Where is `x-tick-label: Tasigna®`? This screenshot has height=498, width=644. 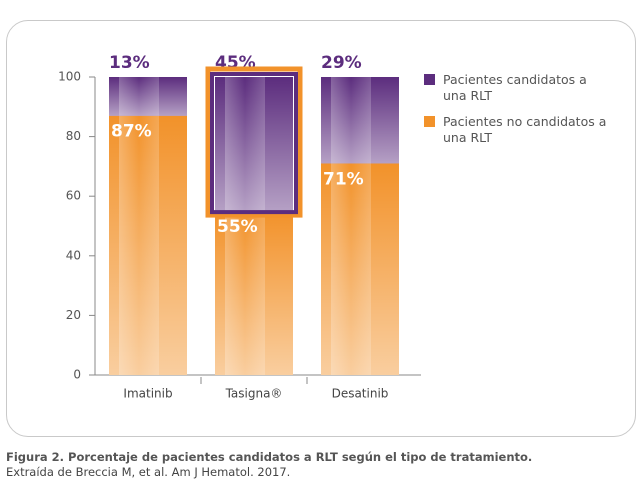
x-tick-label: Tasigna® is located at coordinates (254, 394).